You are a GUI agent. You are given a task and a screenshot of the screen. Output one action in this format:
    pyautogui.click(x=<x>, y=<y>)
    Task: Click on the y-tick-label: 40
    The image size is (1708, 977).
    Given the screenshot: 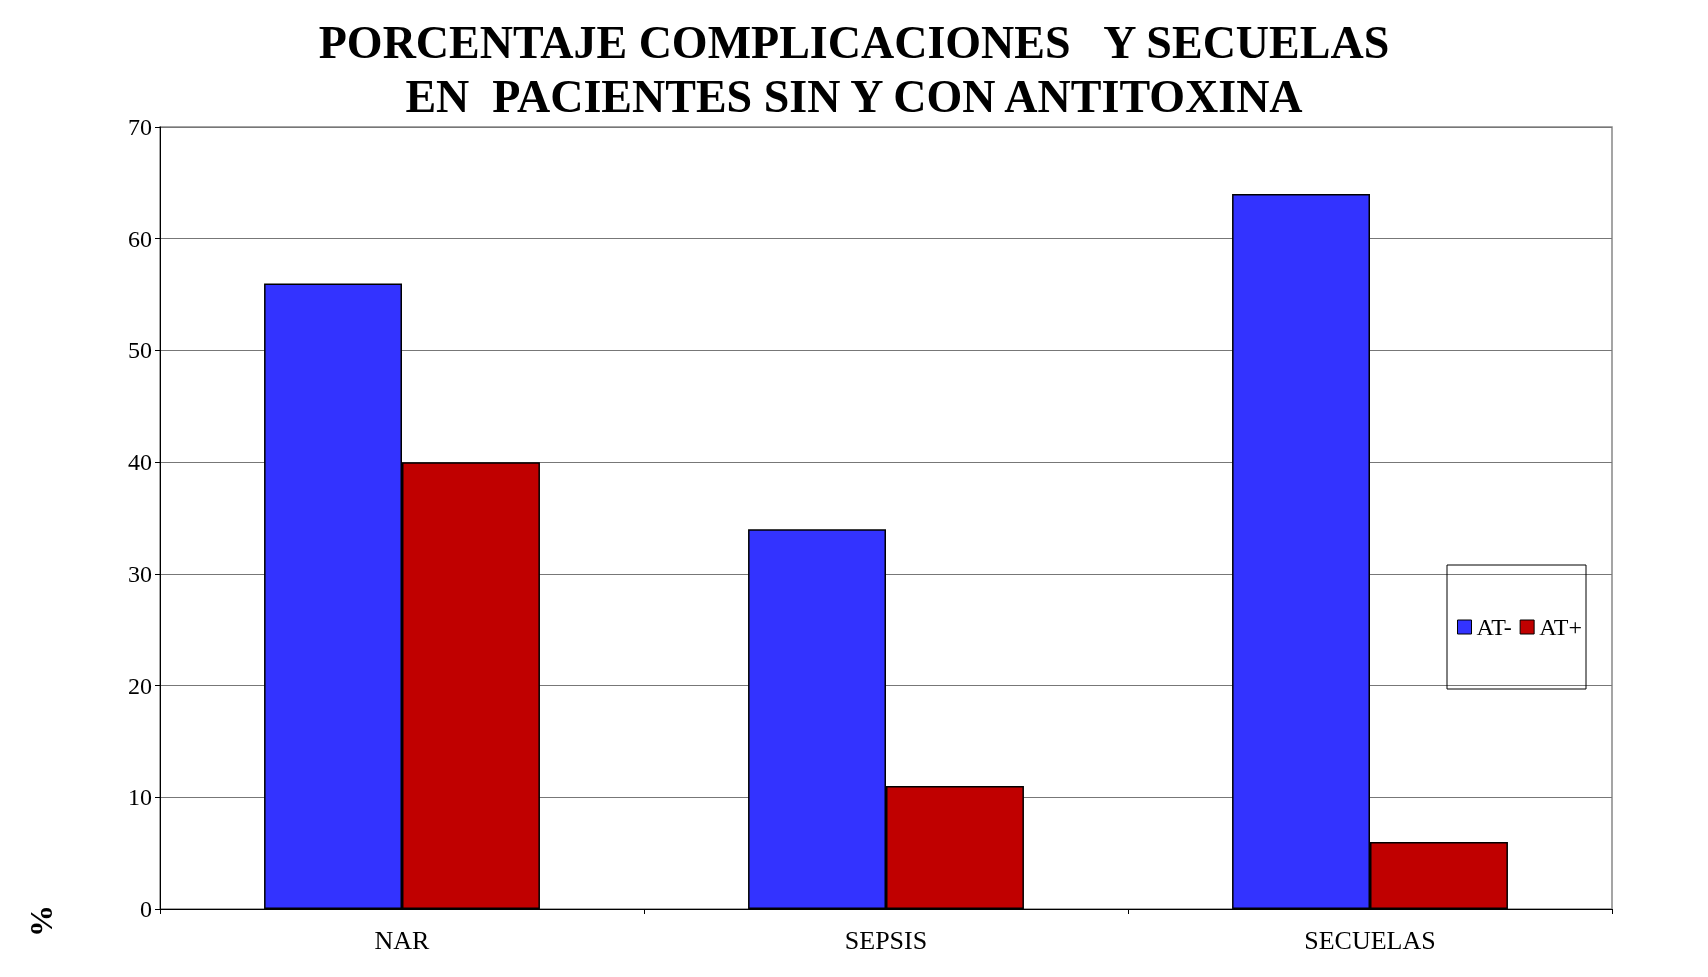 What is the action you would take?
    pyautogui.click(x=140, y=462)
    